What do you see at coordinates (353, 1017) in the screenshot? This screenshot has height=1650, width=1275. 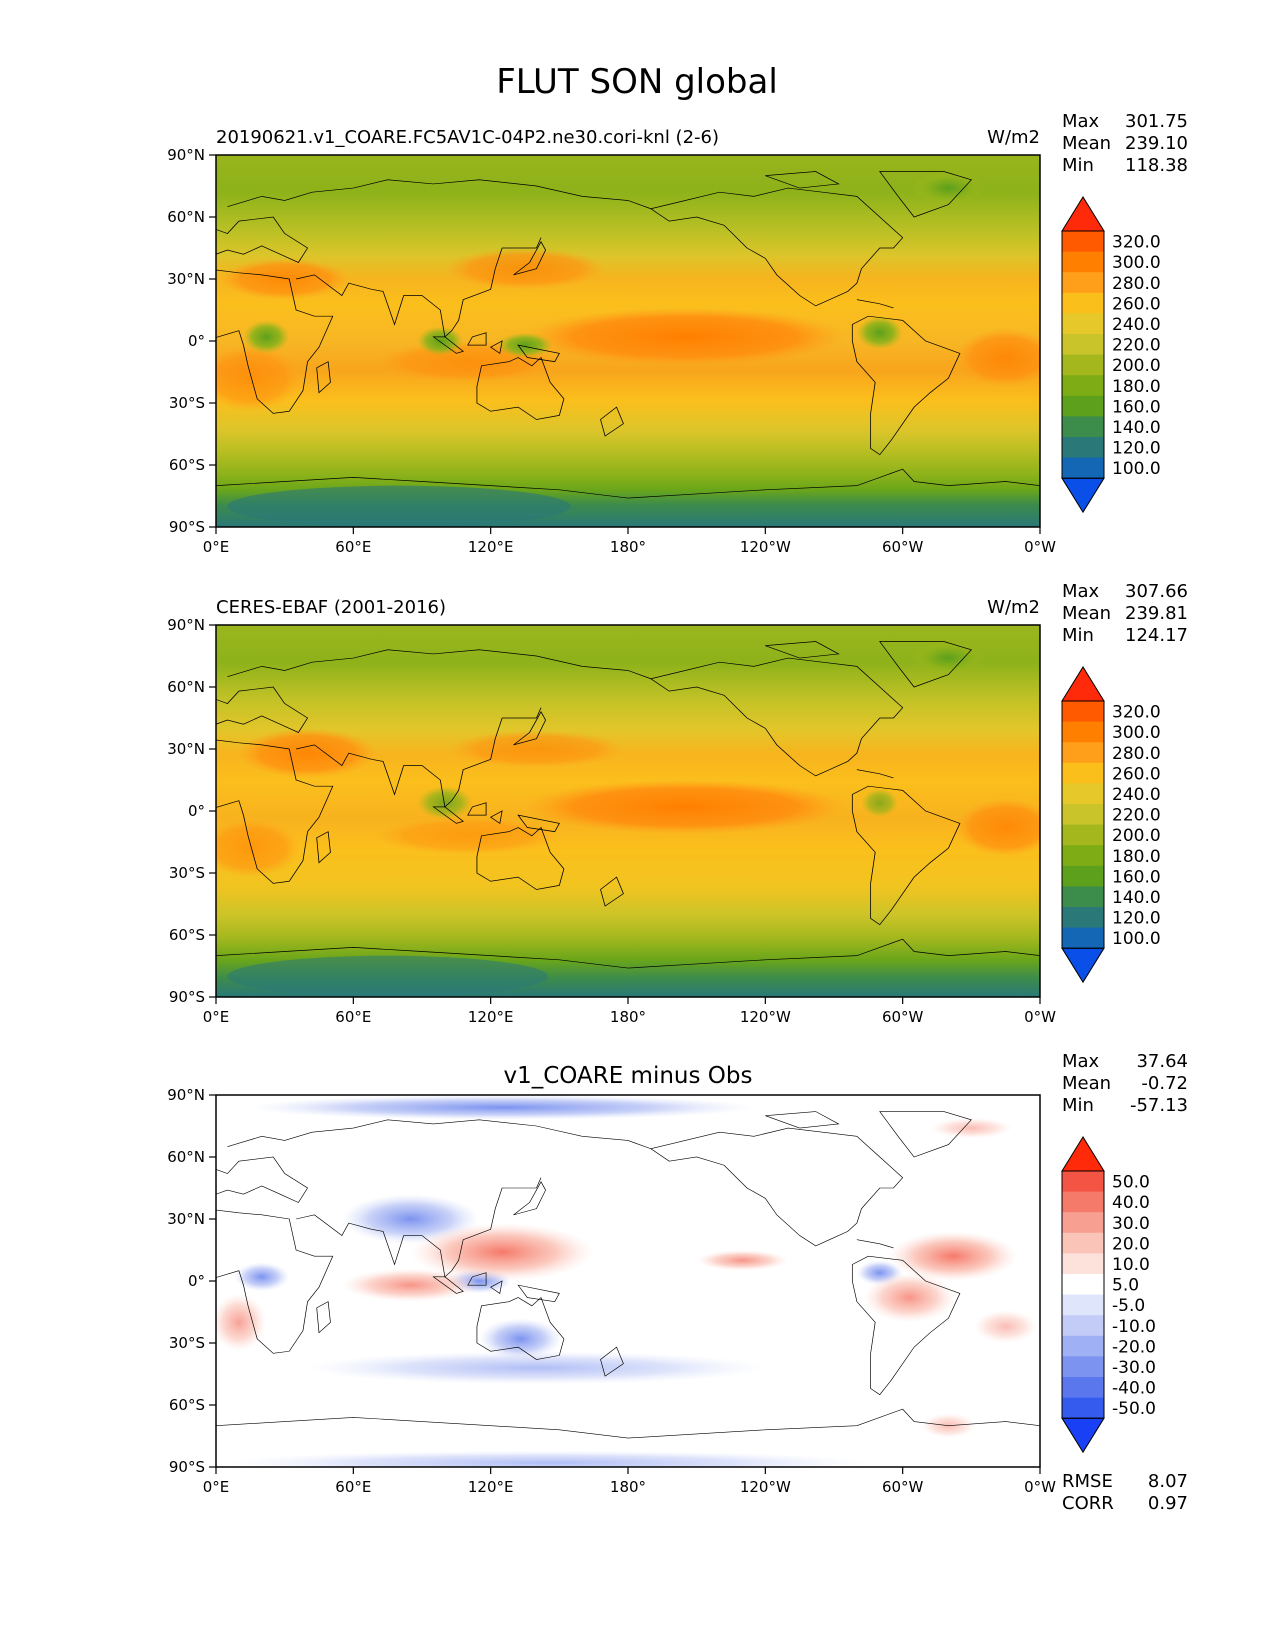 I see `lon-tick-label: 60°E` at bounding box center [353, 1017].